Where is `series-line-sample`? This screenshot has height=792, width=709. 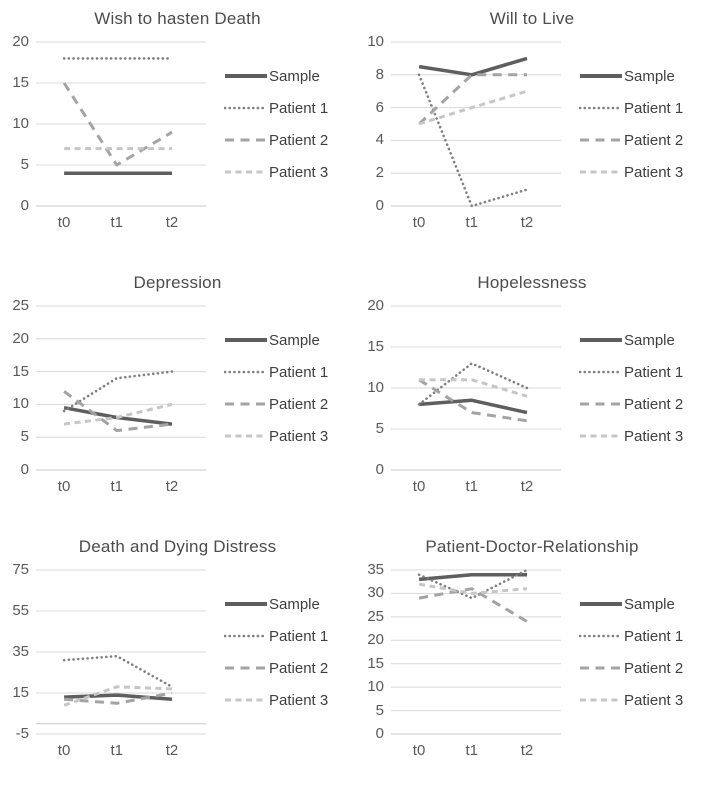 series-line-sample is located at coordinates (118, 697).